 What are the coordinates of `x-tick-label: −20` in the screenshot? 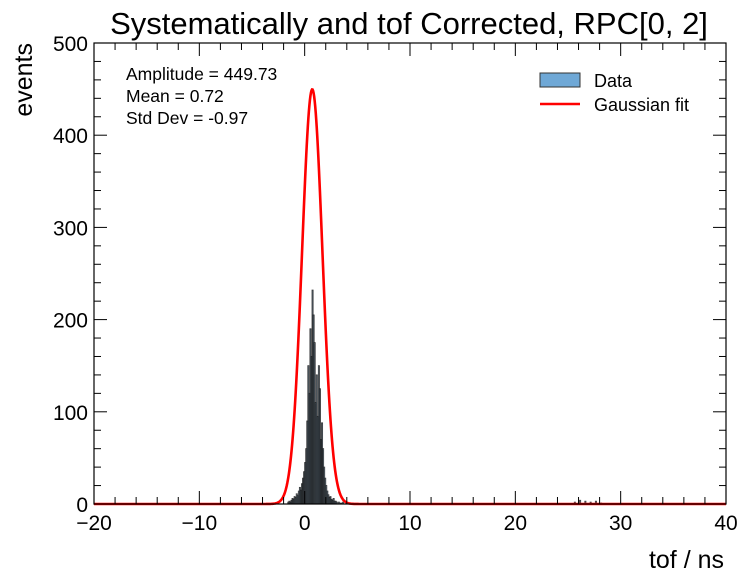 It's located at (94, 523).